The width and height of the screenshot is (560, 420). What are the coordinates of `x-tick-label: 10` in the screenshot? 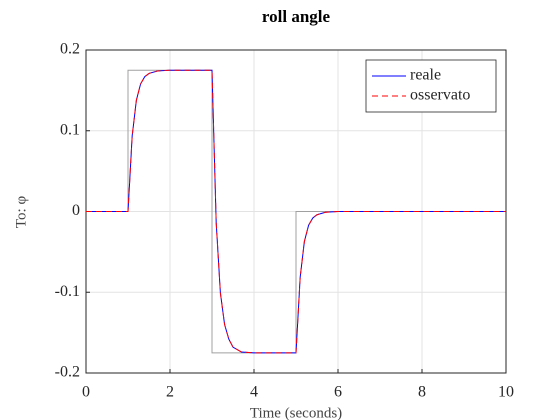 It's located at (506, 392).